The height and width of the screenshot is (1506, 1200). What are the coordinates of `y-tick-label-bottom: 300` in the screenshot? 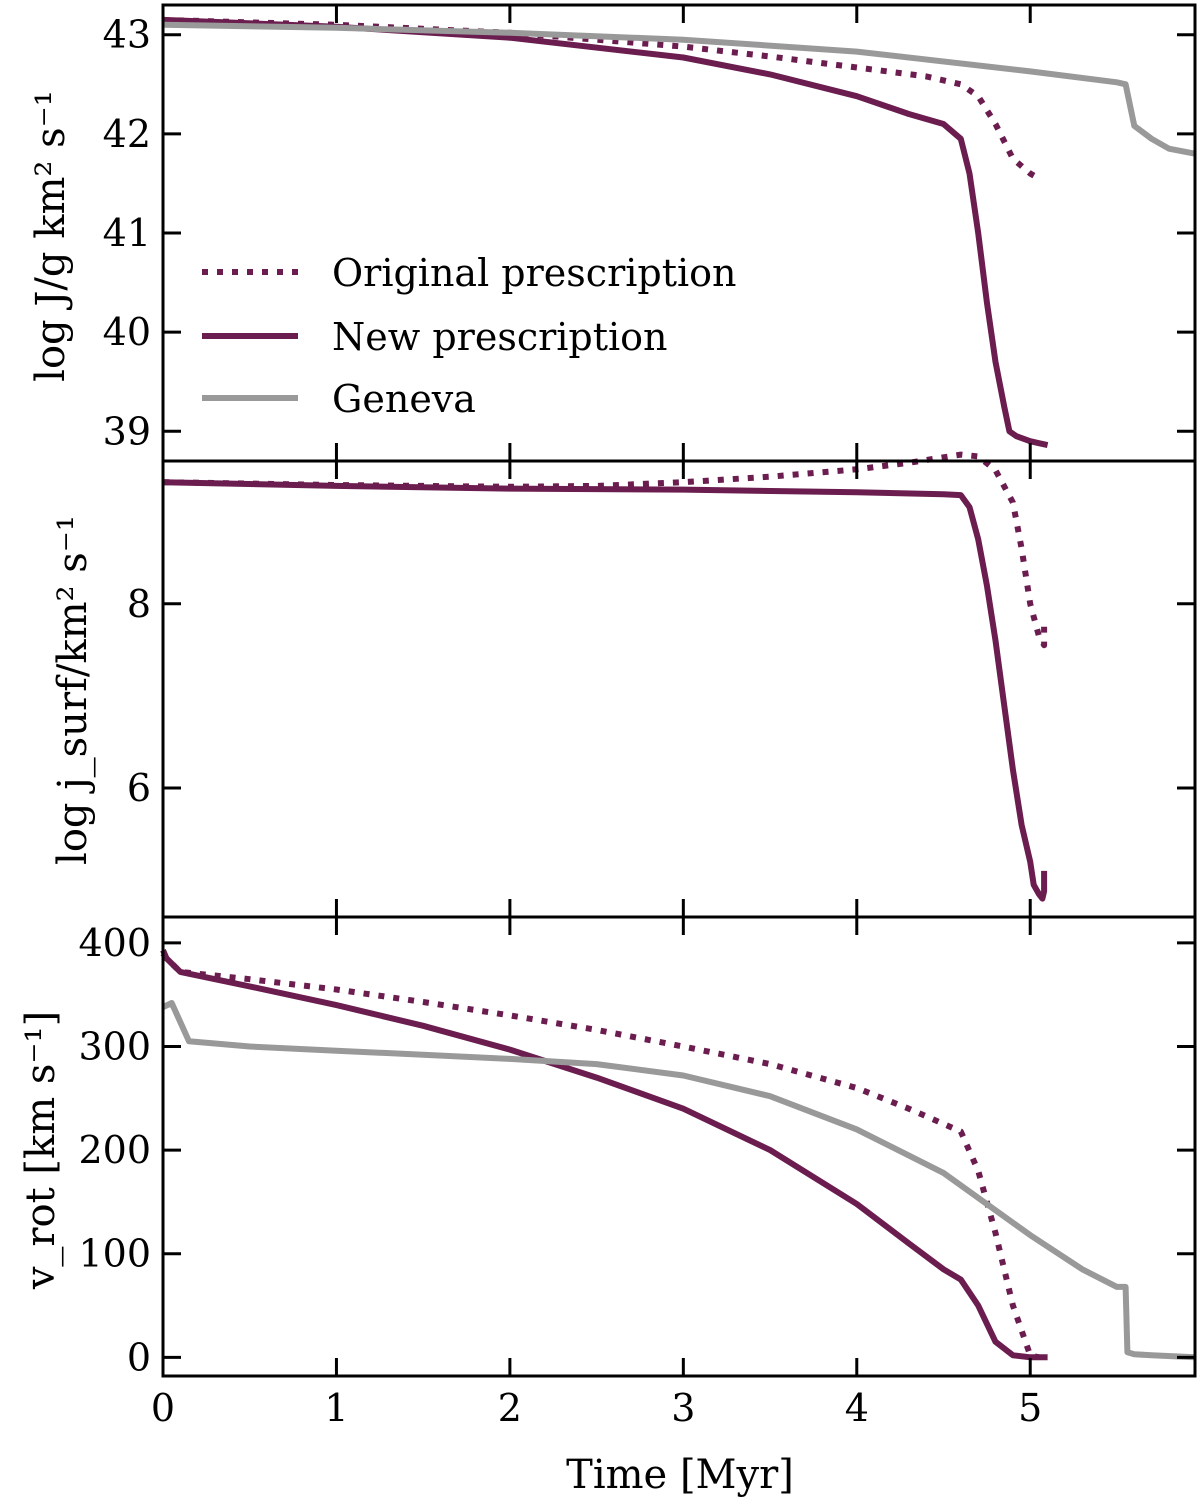 It's located at (114, 1047).